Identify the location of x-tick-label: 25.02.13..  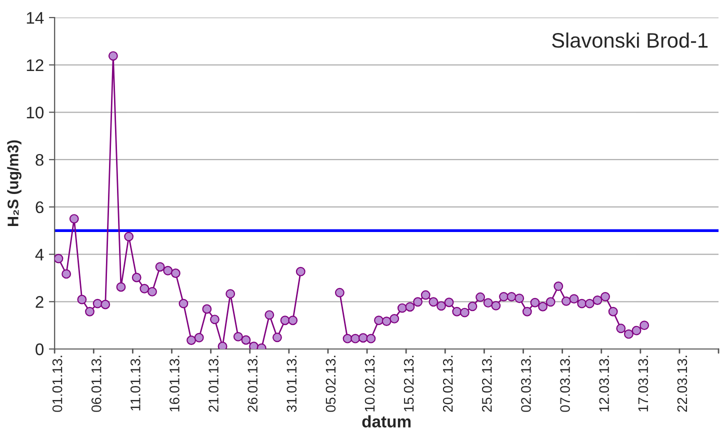
(487, 384).